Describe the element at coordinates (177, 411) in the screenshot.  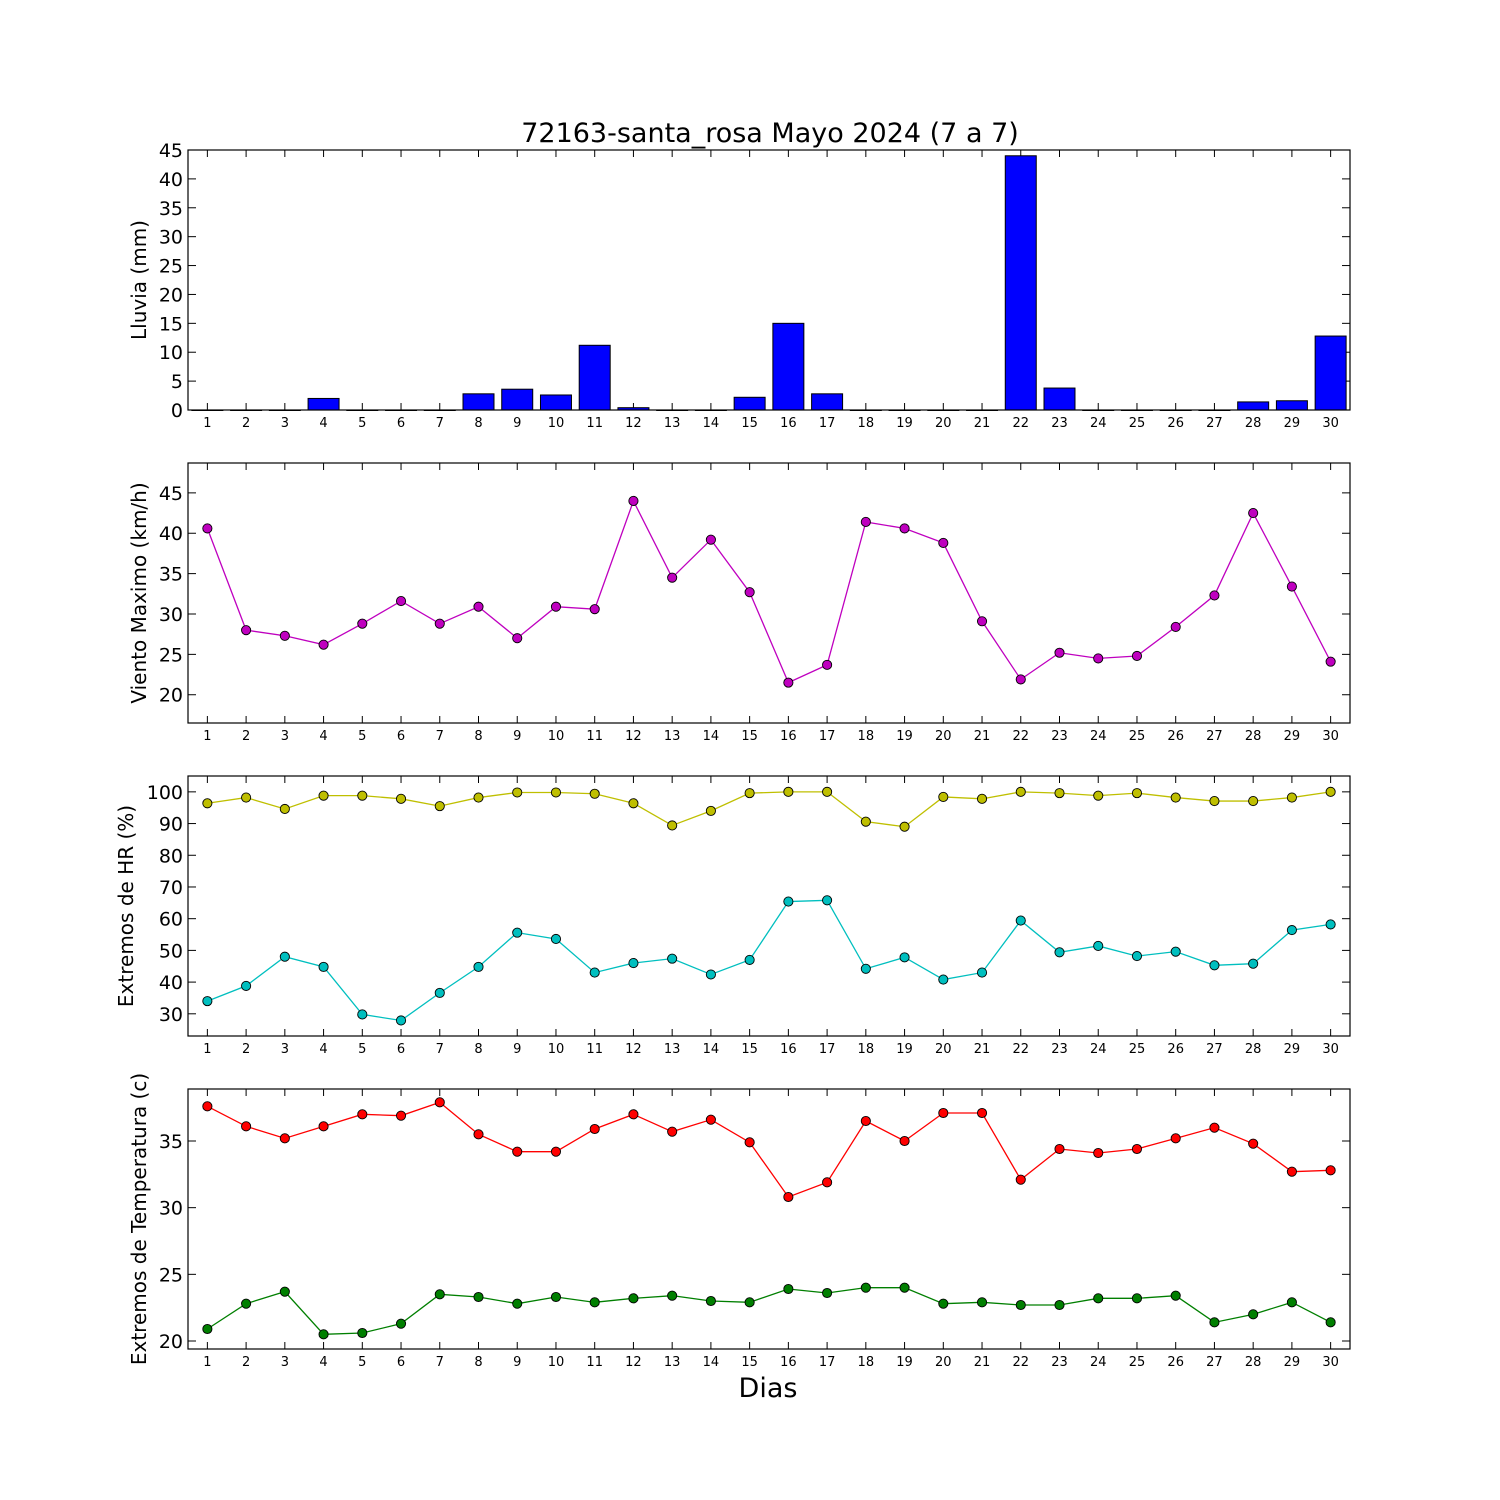
I see `y-tick-label: 0` at that location.